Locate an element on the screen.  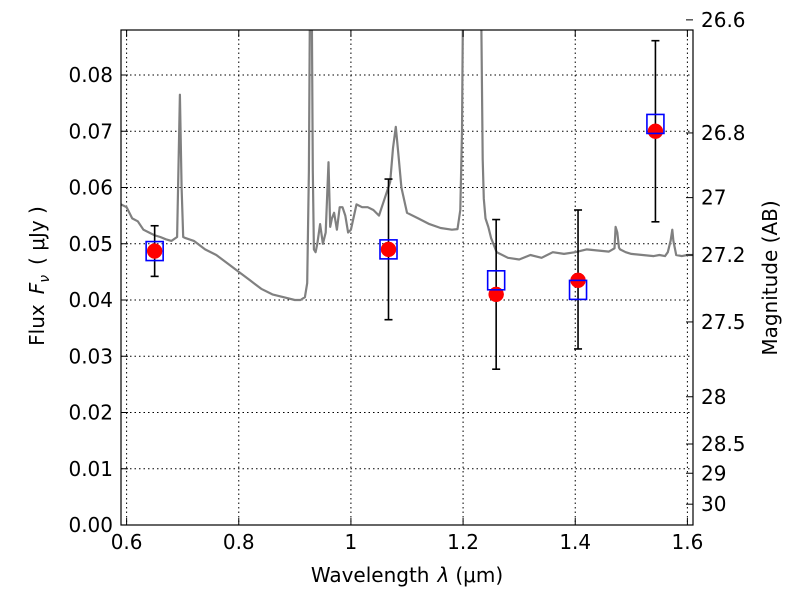
x-tick-label: 0.8 is located at coordinates (239, 542).